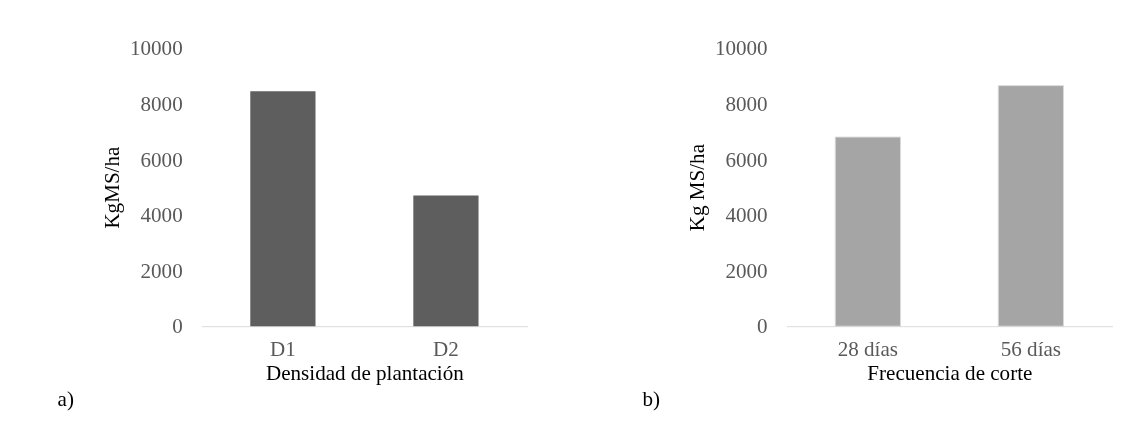 The width and height of the screenshot is (1122, 447). What do you see at coordinates (651, 398) in the screenshot?
I see `text: b)` at bounding box center [651, 398].